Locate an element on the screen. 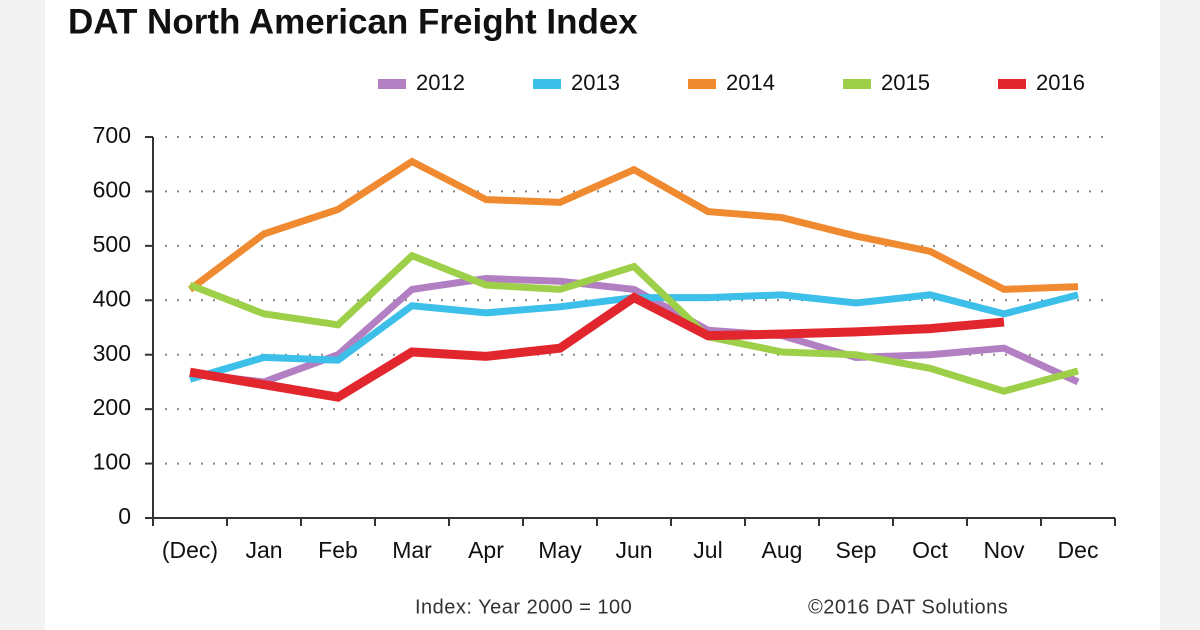 The width and height of the screenshot is (1200, 630). legend-label: 2014 is located at coordinates (750, 82).